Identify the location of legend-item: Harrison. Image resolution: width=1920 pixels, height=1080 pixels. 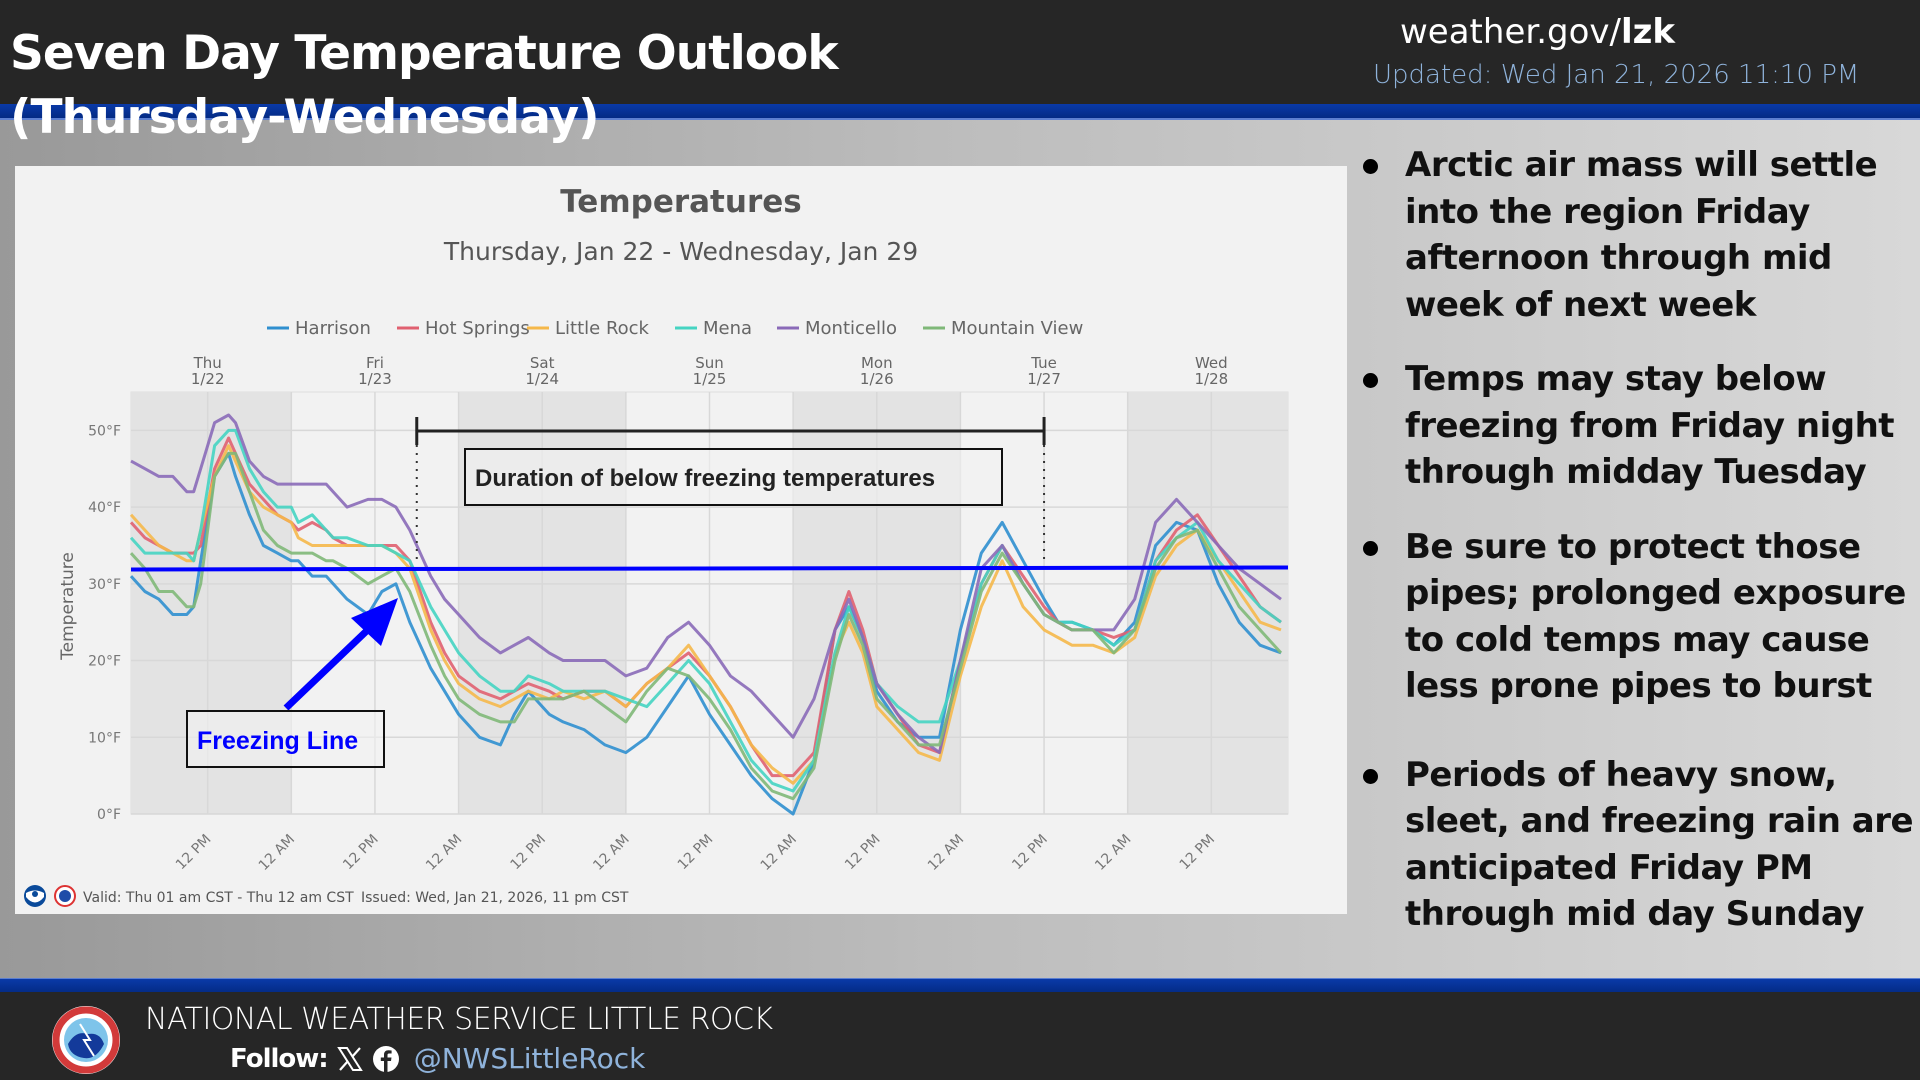
(319, 328).